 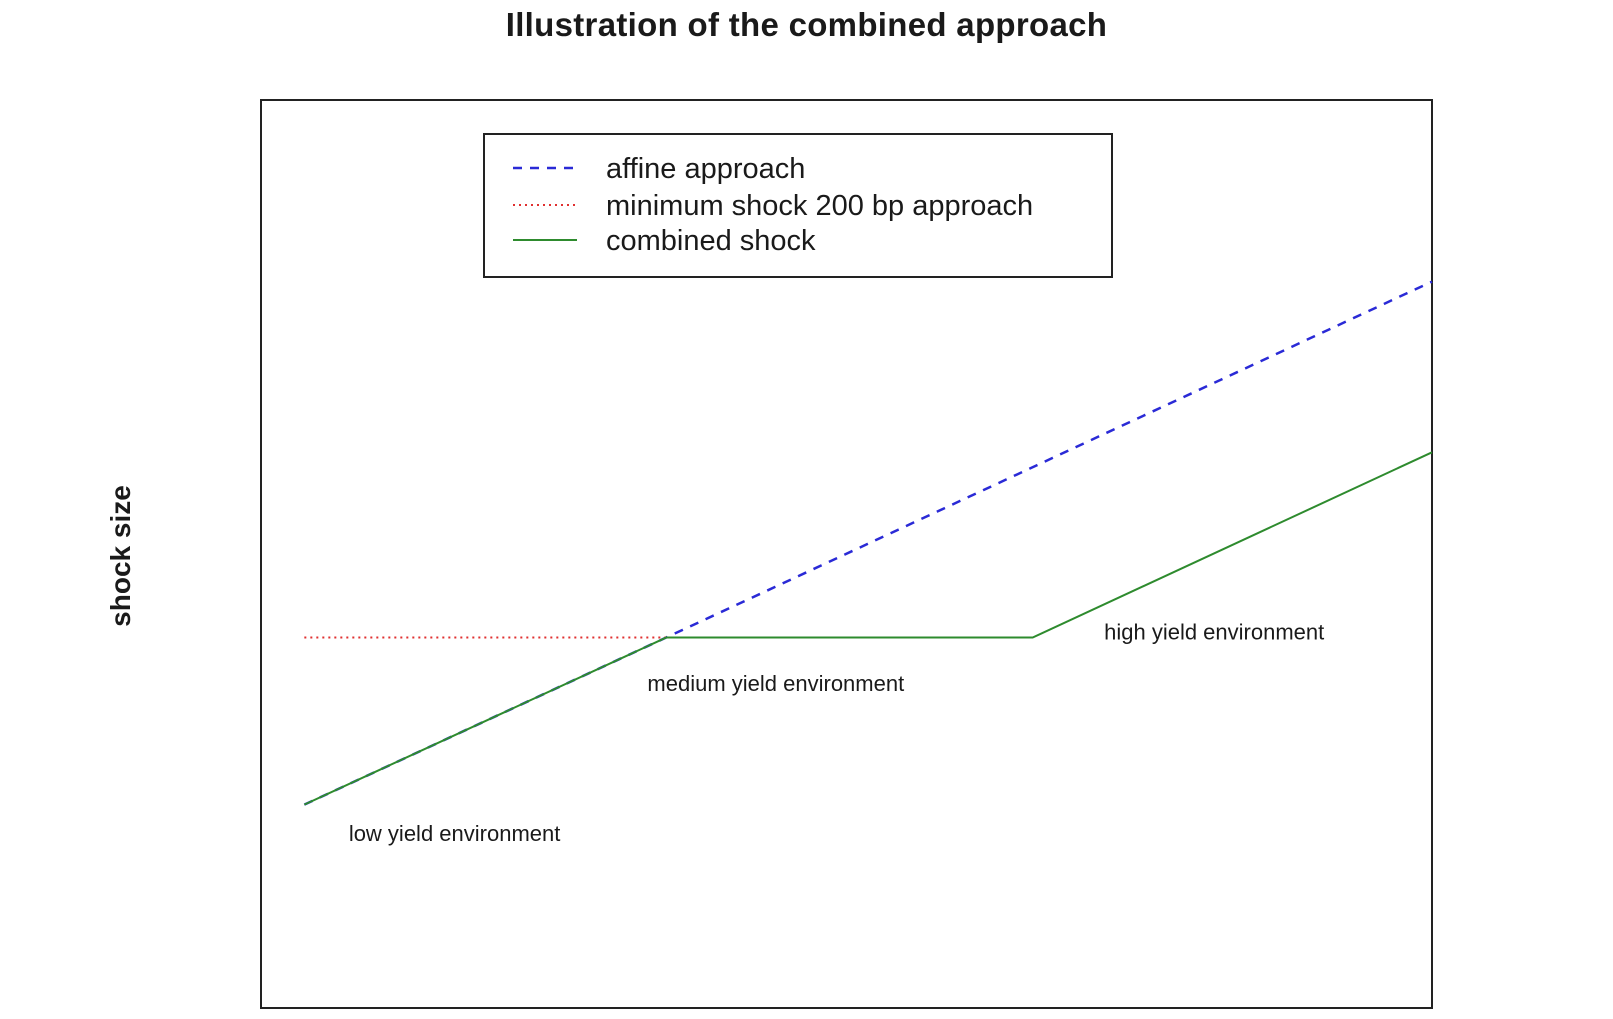 I want to click on legend-label-minimum: minimum shock 200 bp approach, so click(x=819, y=206).